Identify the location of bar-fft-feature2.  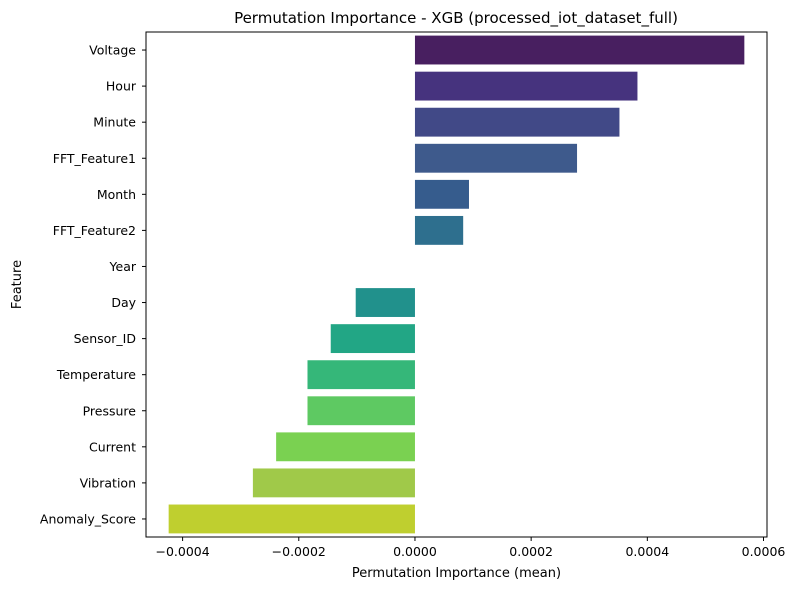
(439, 230).